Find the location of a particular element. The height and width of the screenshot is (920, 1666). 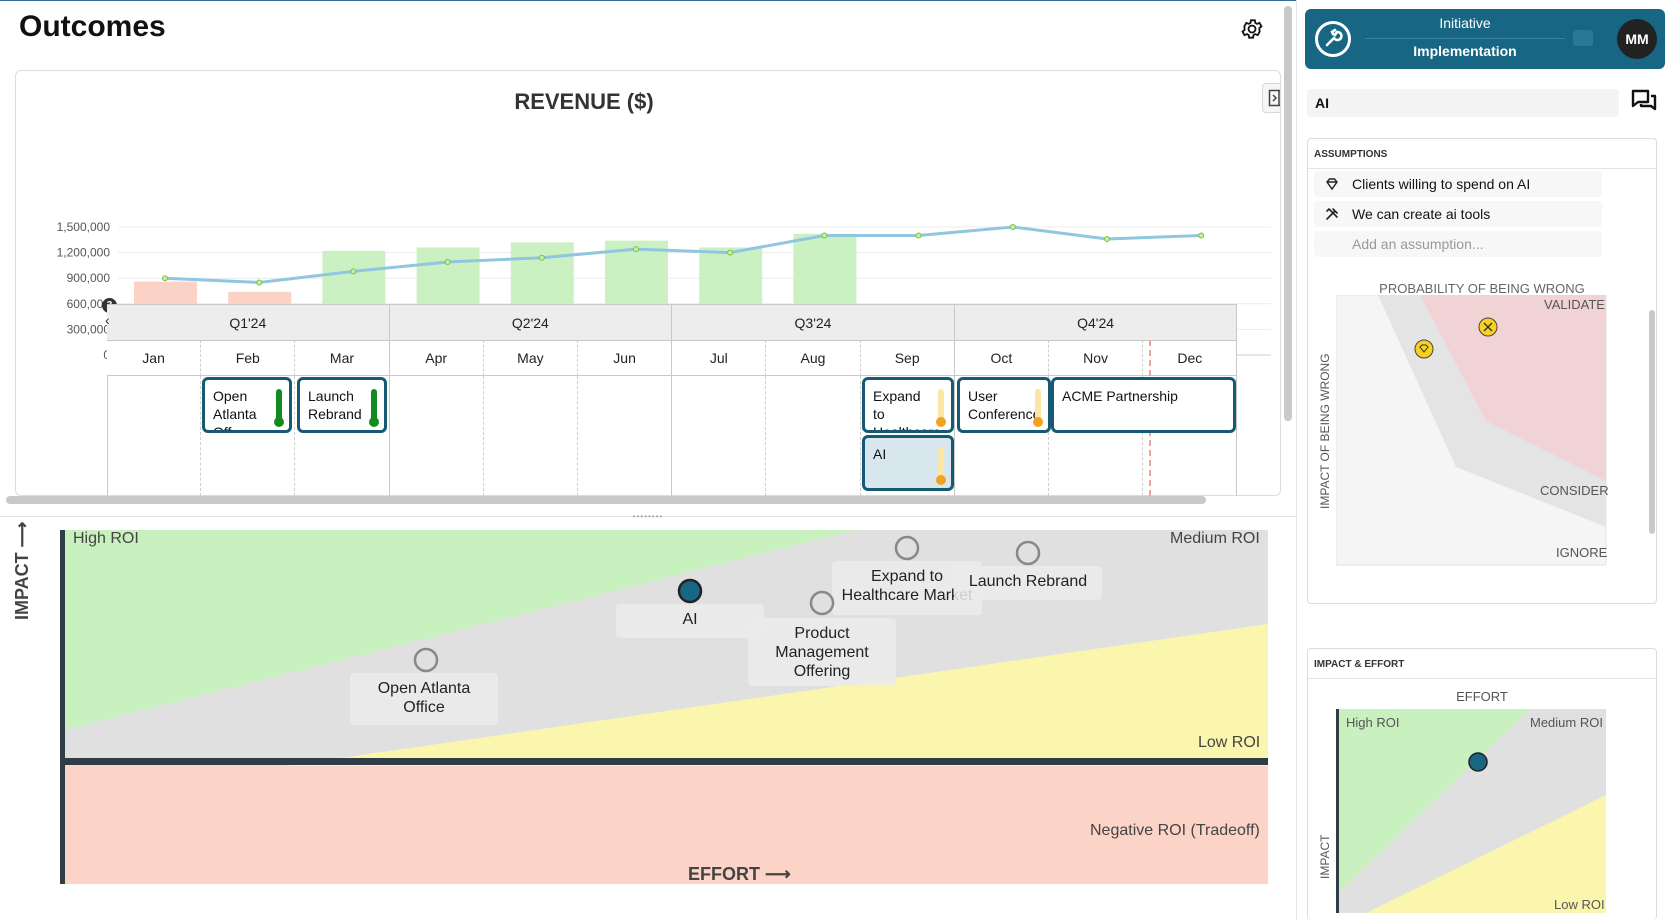

assumption-item: We can create ai tools is located at coordinates (1458, 214).